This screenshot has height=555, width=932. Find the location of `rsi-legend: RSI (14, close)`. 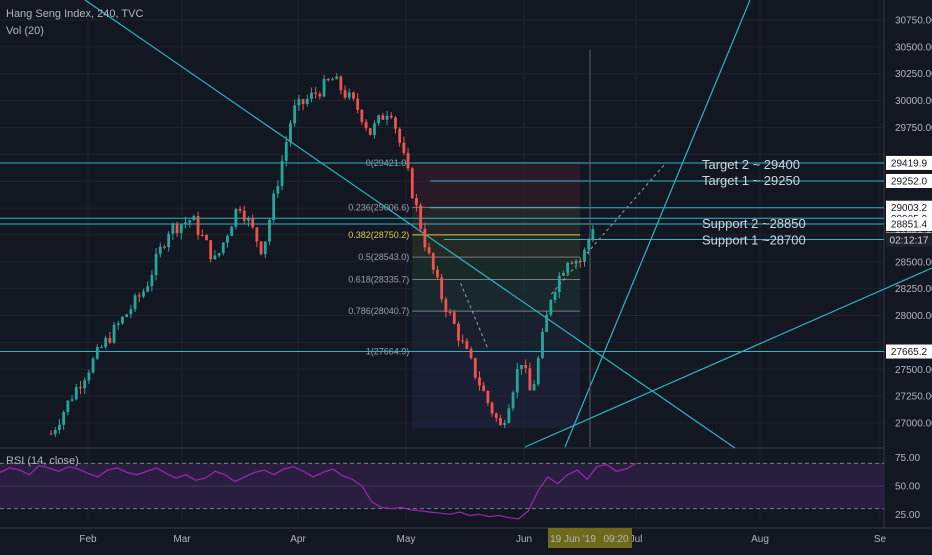

rsi-legend: RSI (14, close) is located at coordinates (42, 461).